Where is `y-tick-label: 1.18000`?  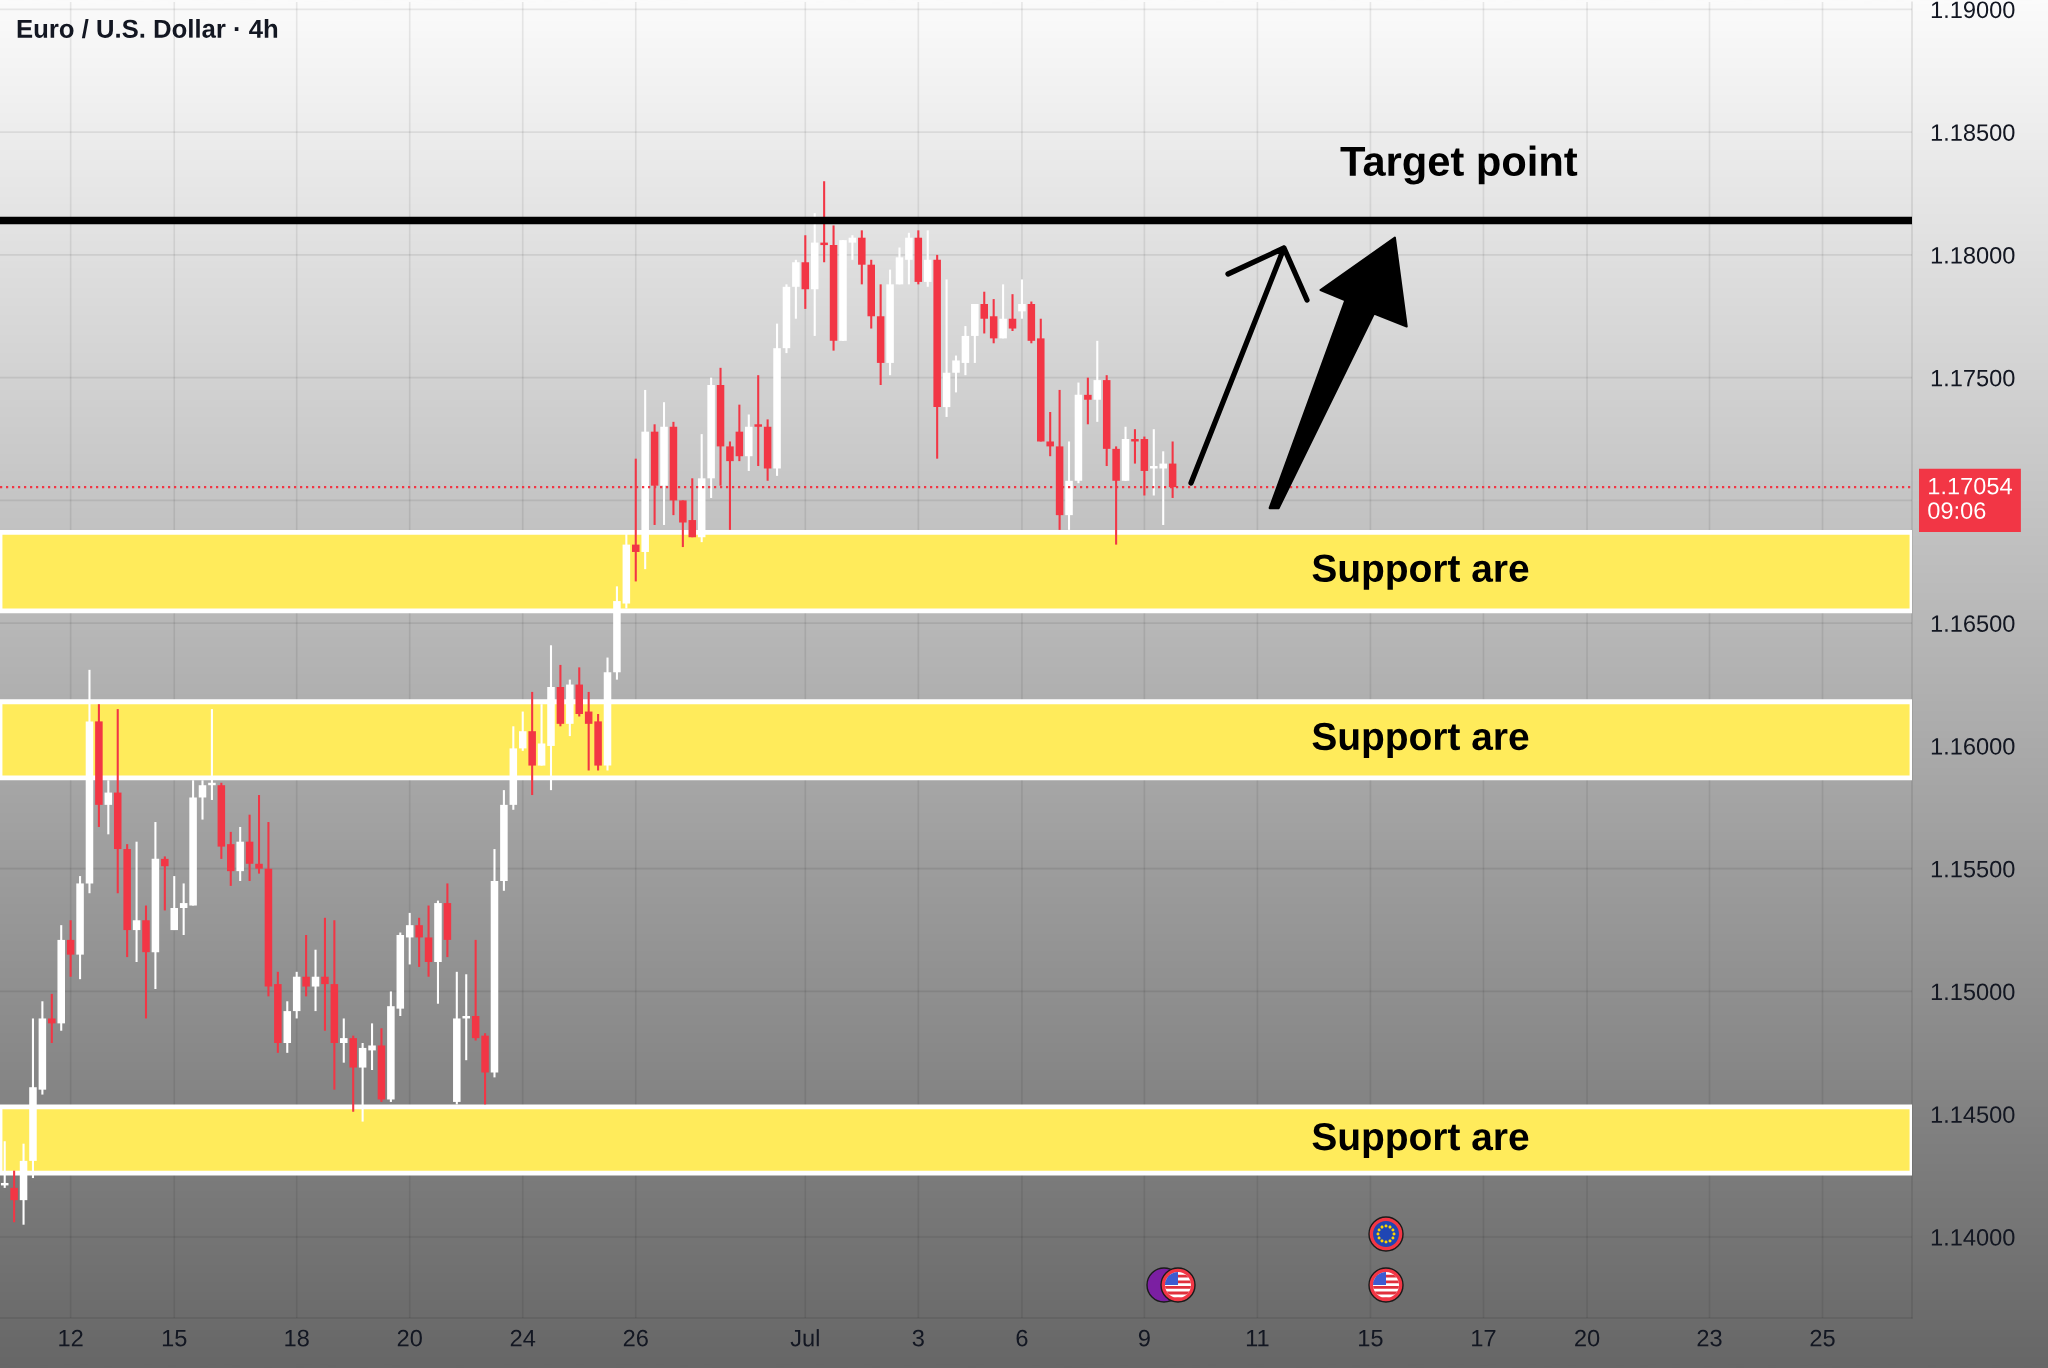
y-tick-label: 1.18000 is located at coordinates (1973, 255).